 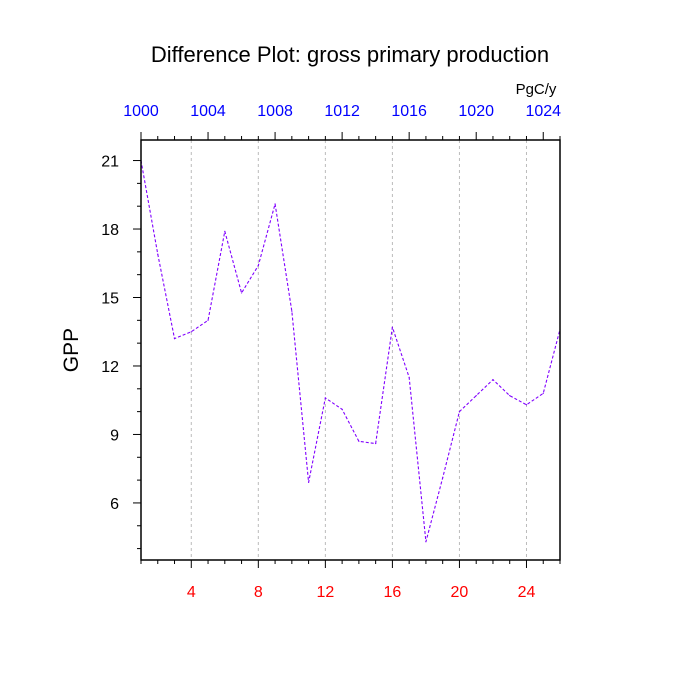 I want to click on y-tick-label: 18, so click(x=110, y=230).